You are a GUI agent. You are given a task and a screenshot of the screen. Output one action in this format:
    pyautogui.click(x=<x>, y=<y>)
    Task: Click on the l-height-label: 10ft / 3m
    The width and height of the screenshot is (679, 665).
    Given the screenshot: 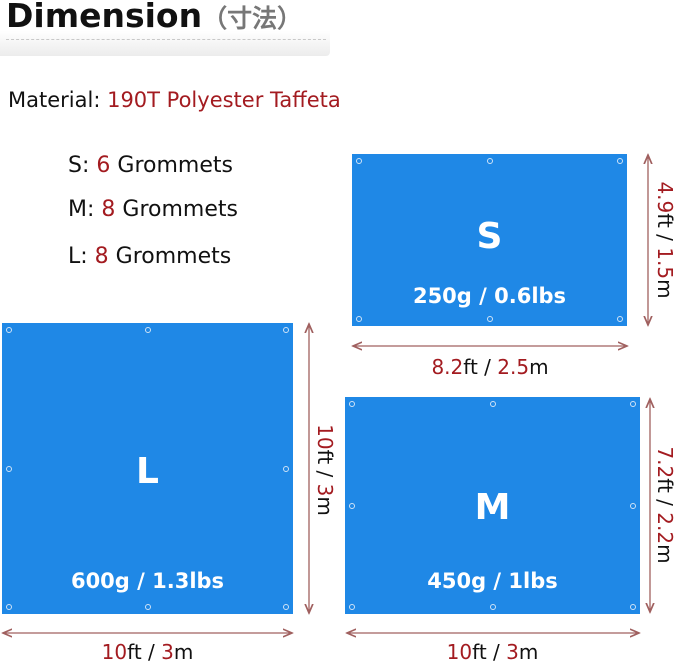 What is the action you would take?
    pyautogui.click(x=325, y=470)
    